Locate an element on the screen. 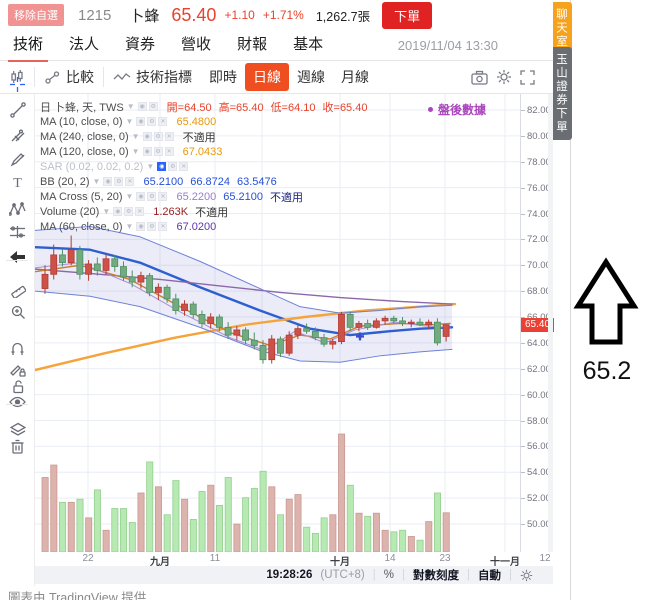 The height and width of the screenshot is (600, 650). tab-revenue: 營收 is located at coordinates (196, 44).